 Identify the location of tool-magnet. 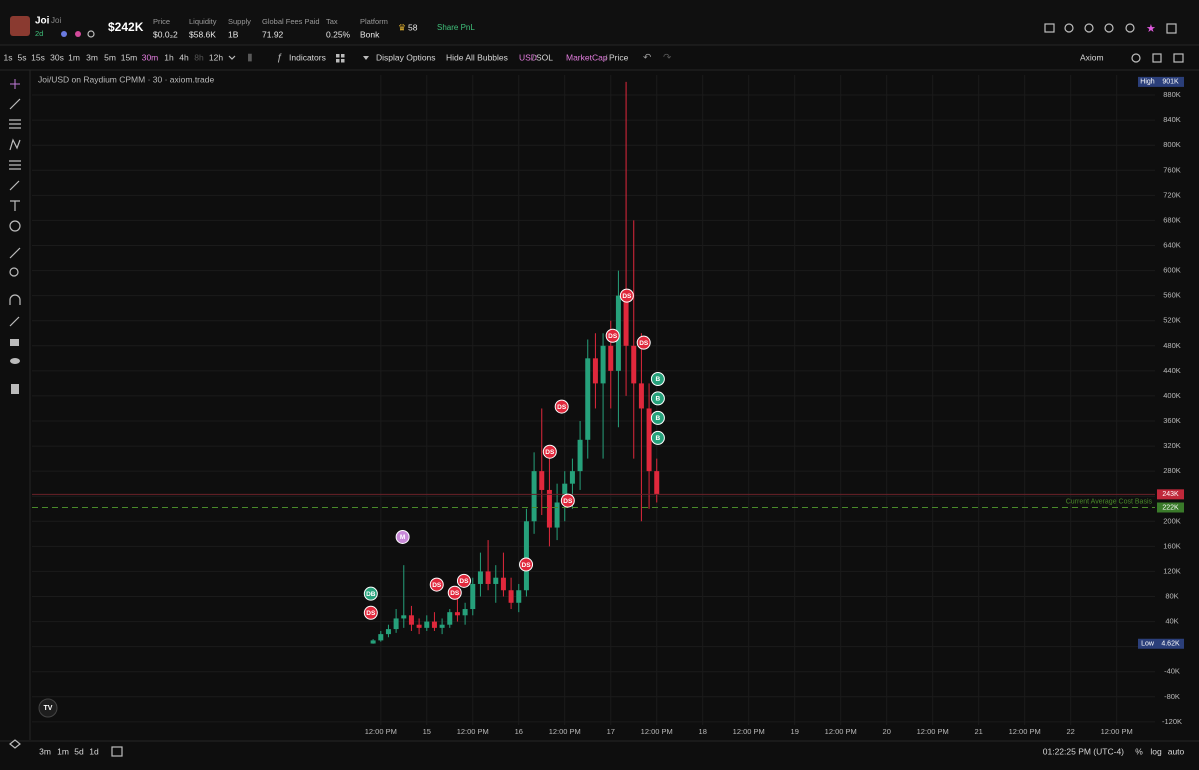
(15, 299).